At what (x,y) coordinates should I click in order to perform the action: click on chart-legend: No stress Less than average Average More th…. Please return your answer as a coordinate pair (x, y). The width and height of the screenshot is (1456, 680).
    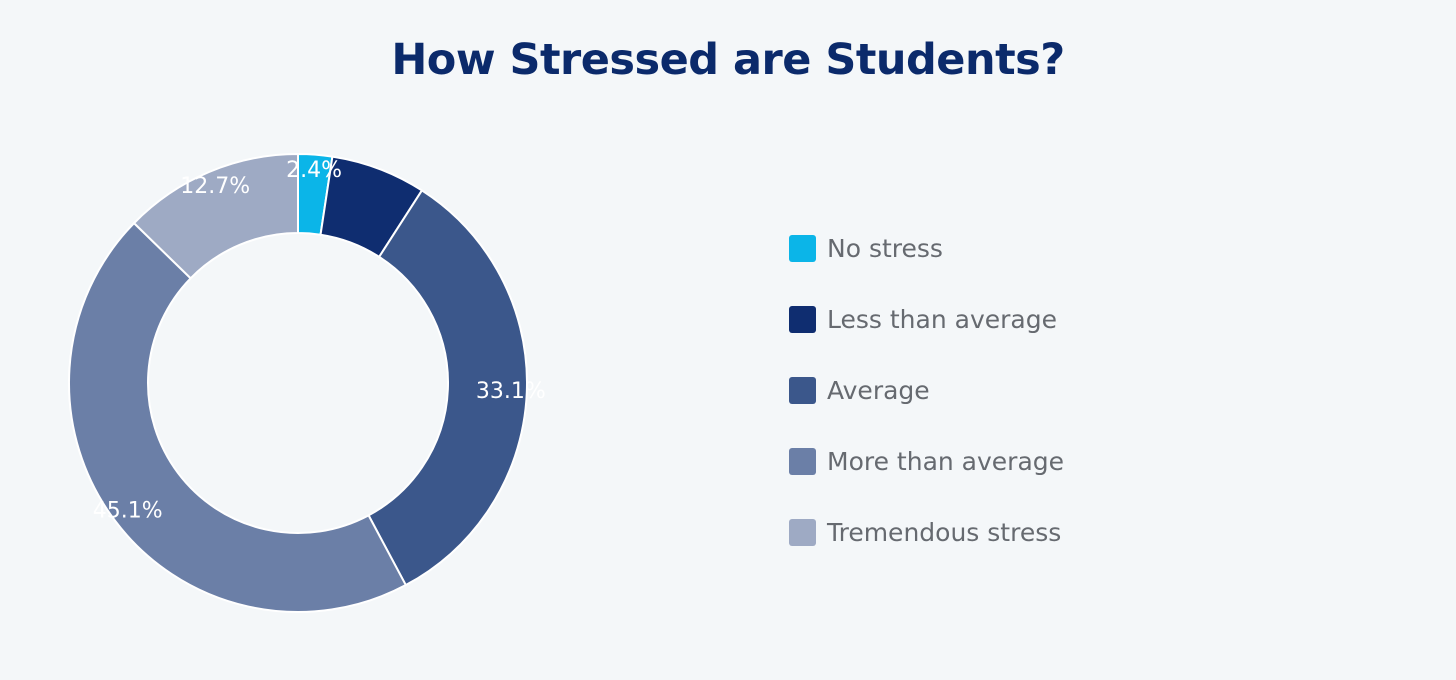
    Looking at the image, I should click on (926, 405).